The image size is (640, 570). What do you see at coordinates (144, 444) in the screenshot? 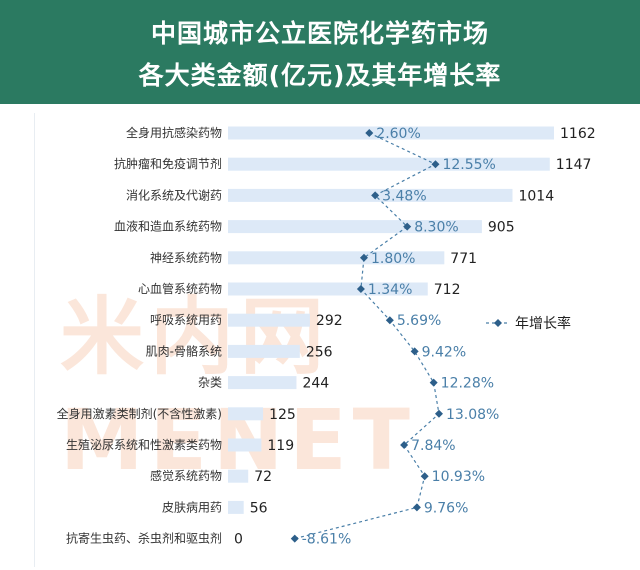
I see `category-label-10: 生殖泌尿系统和性激素类药物` at bounding box center [144, 444].